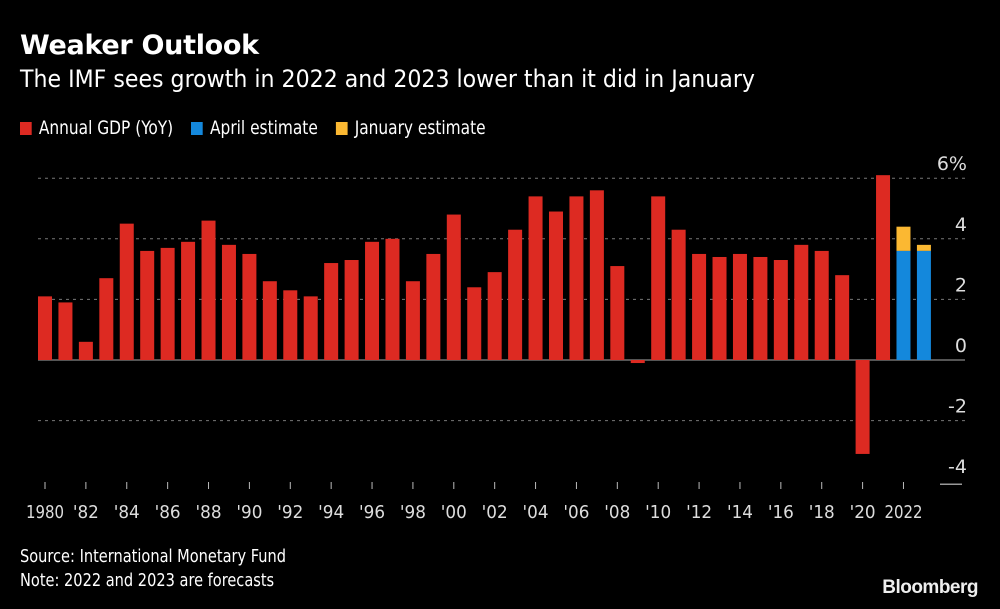 The image size is (1000, 609). I want to click on bar-2002, so click(494, 316).